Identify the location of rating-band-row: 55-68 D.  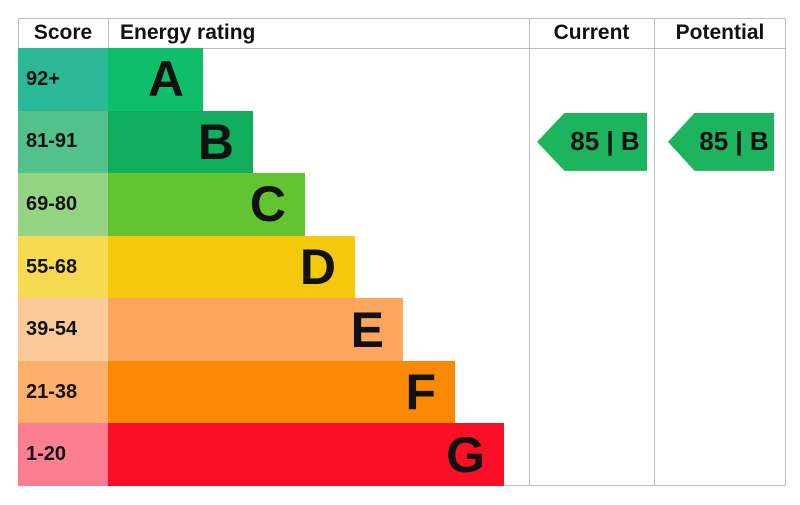
(273, 267).